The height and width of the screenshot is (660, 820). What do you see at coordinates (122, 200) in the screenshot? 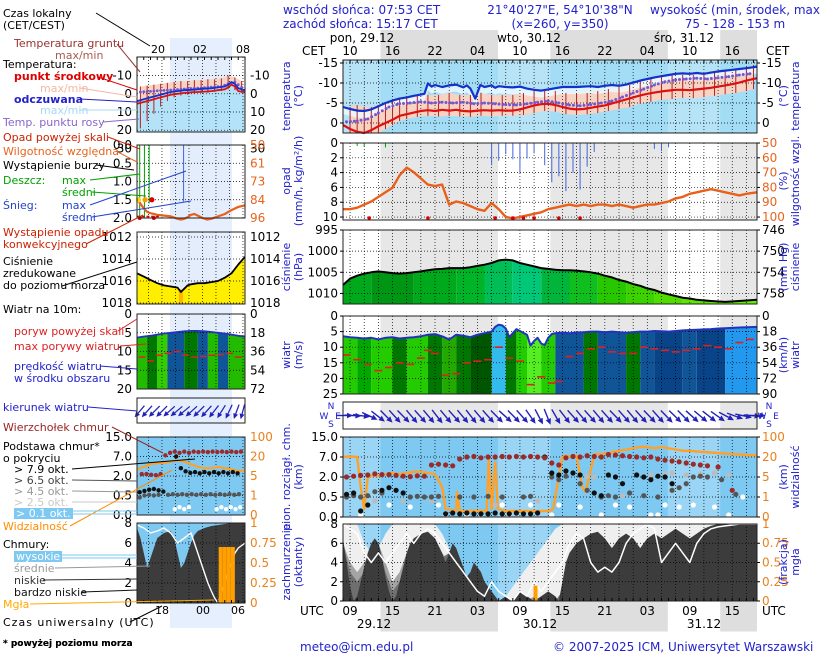
I see `axis-tick-label: 1.5` at bounding box center [122, 200].